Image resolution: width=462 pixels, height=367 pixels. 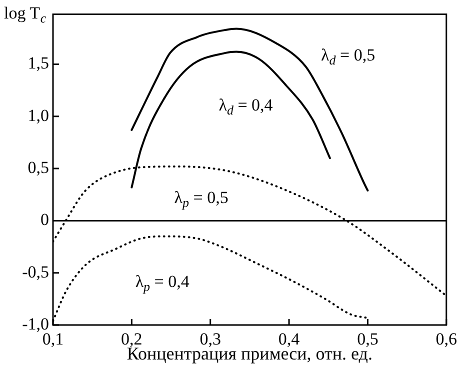 What do you see at coordinates (35, 272) in the screenshot?
I see `y-tick-label: -0,5` at bounding box center [35, 272].